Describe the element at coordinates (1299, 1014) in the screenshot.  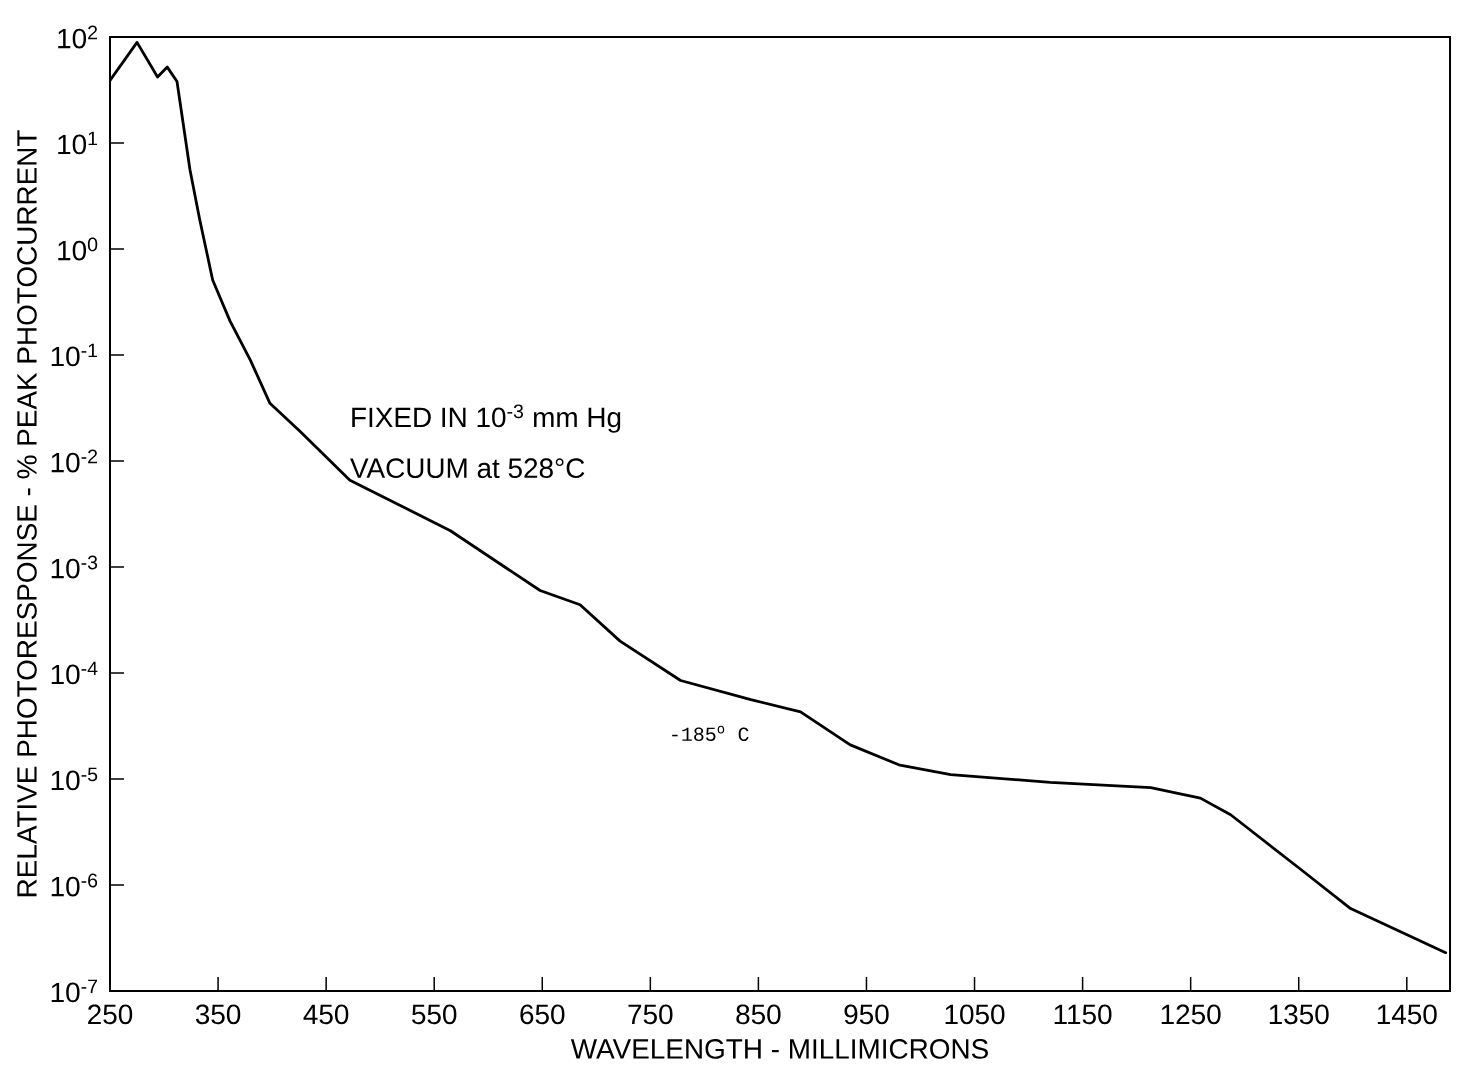
I see `x-tick-label: 1350` at that location.